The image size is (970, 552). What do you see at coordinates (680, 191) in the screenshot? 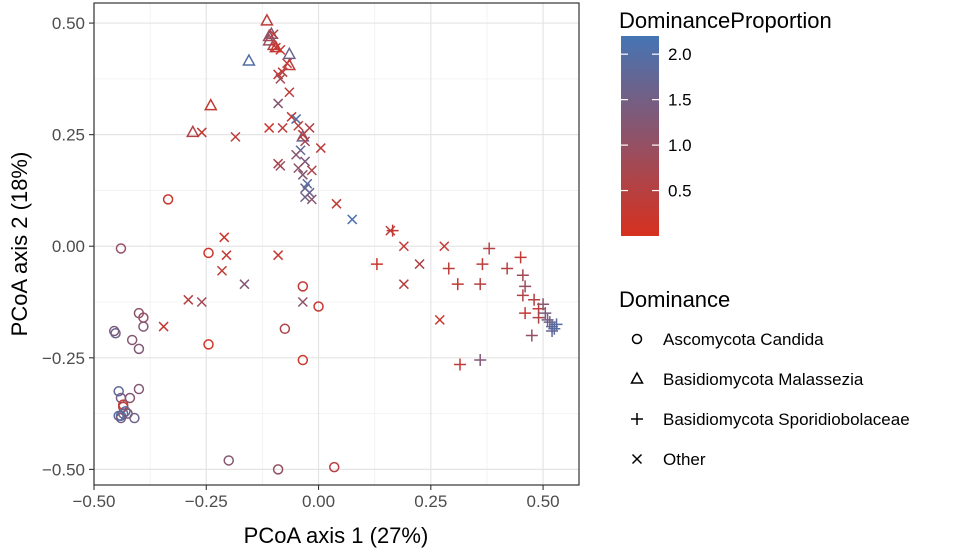
I see `color-legend-tick-label: 0.5` at bounding box center [680, 191].